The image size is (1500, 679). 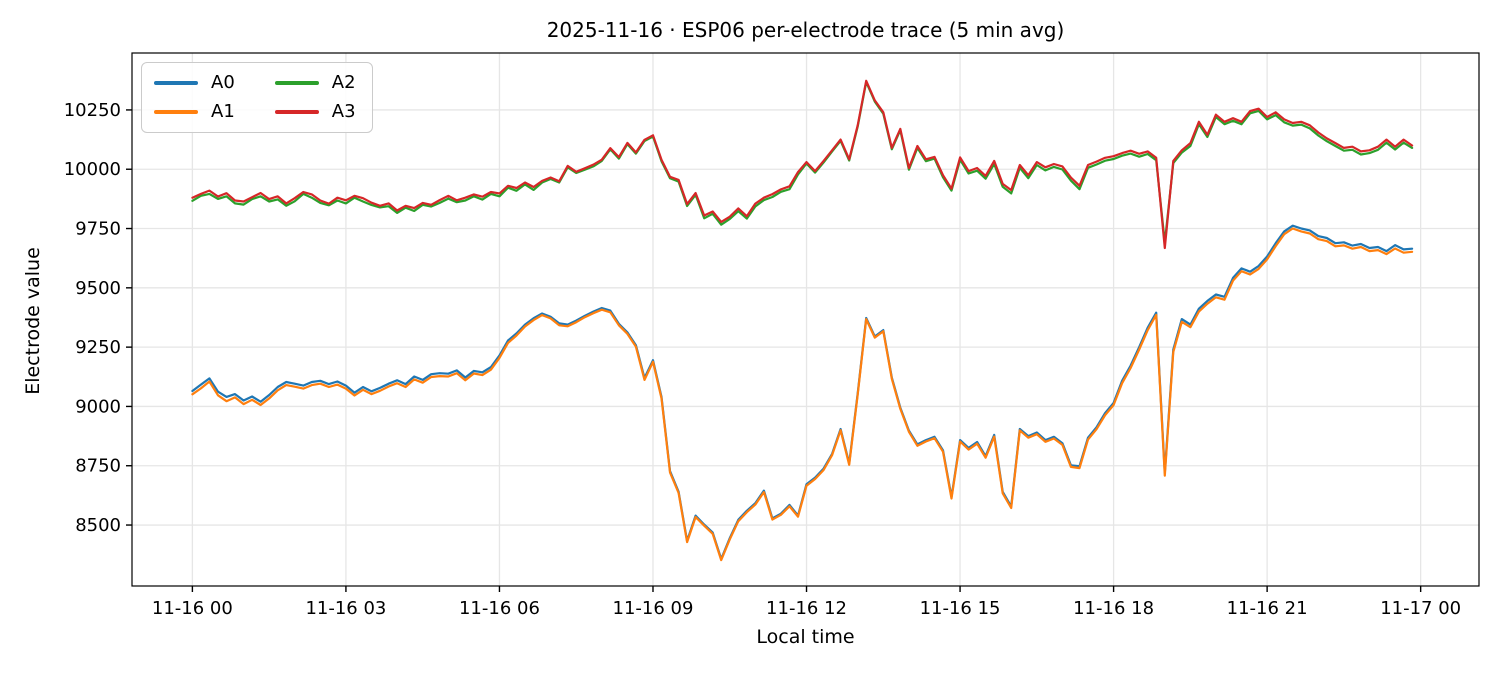 I want to click on legend-line-a2-icon, so click(x=296, y=83).